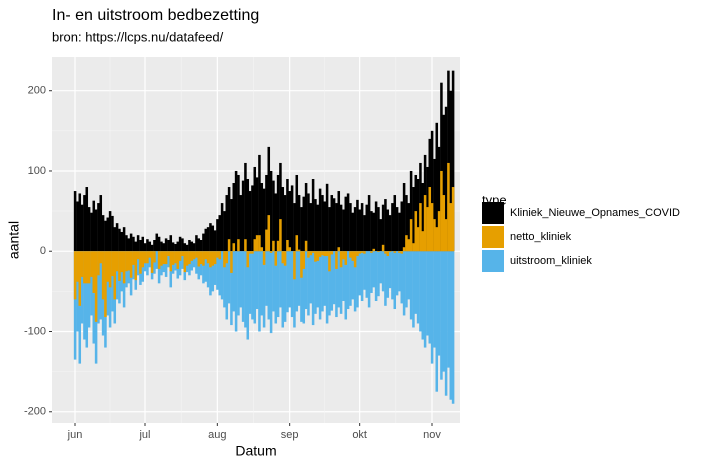 The height and width of the screenshot is (466, 718). Describe the element at coordinates (138, 36) in the screenshot. I see `chart-subtitle: bron: https://lcps.nu/datafeed/` at that location.